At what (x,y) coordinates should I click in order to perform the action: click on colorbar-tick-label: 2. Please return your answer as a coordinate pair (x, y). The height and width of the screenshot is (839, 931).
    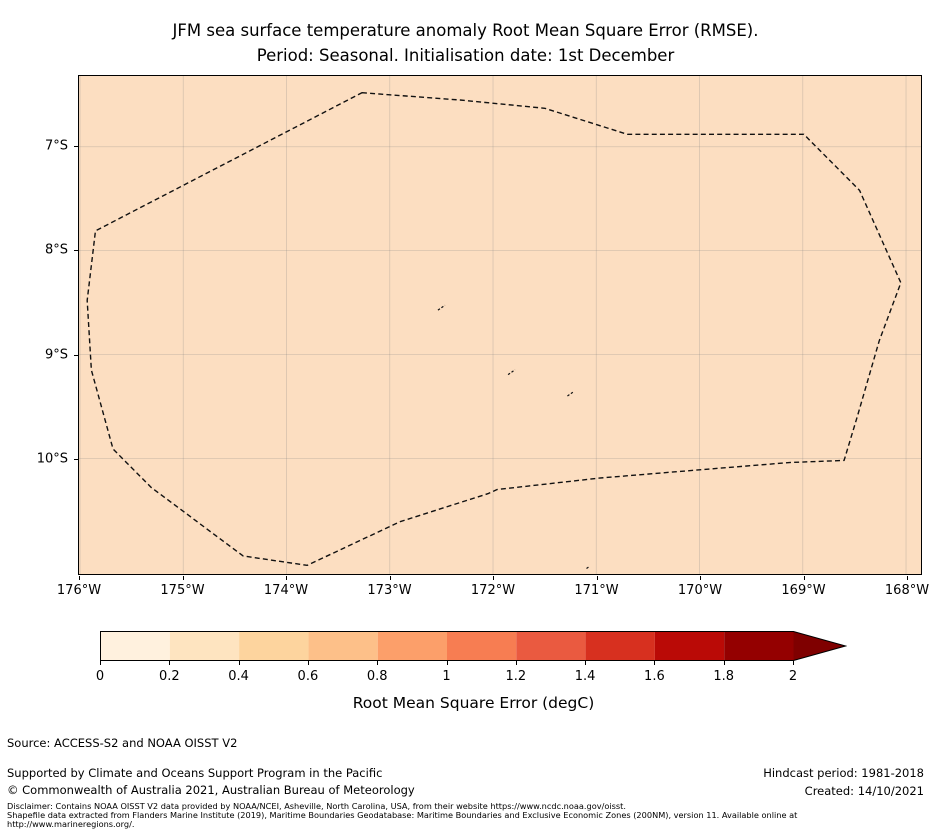
    Looking at the image, I should click on (793, 676).